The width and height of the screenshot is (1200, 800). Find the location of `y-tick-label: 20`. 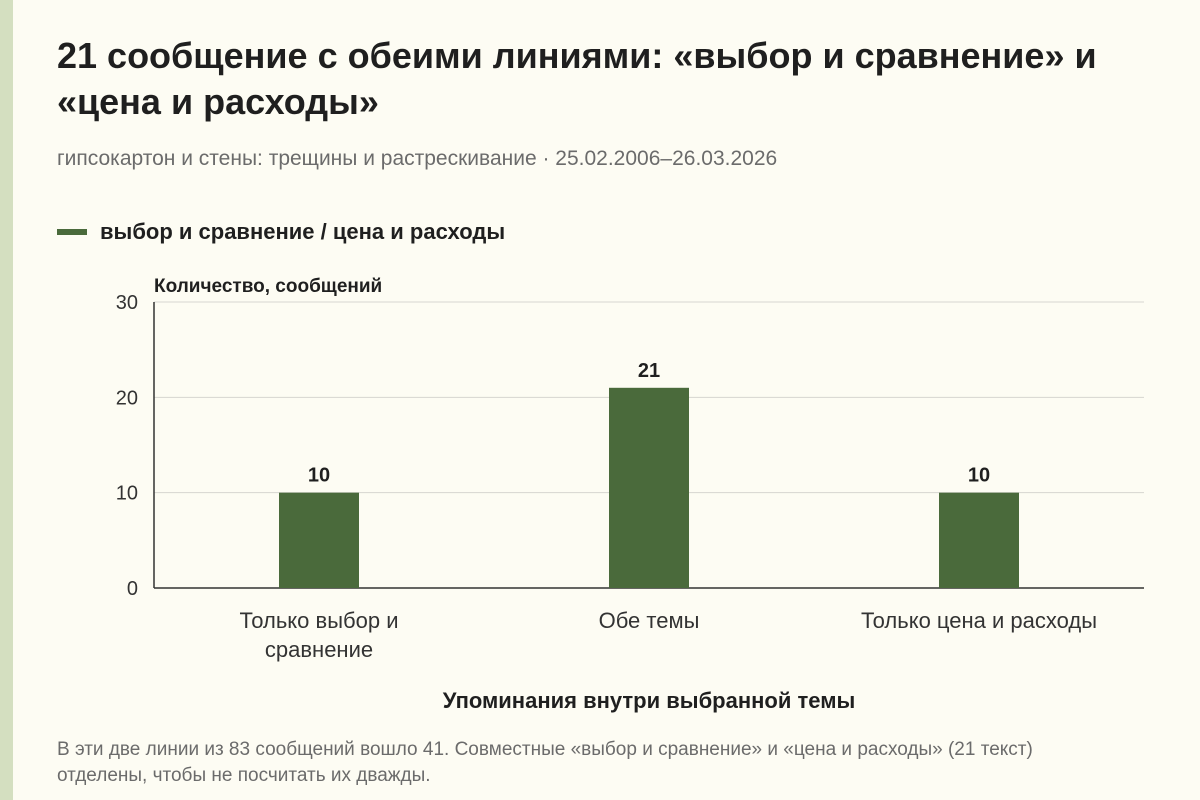

y-tick-label: 20 is located at coordinates (127, 398).